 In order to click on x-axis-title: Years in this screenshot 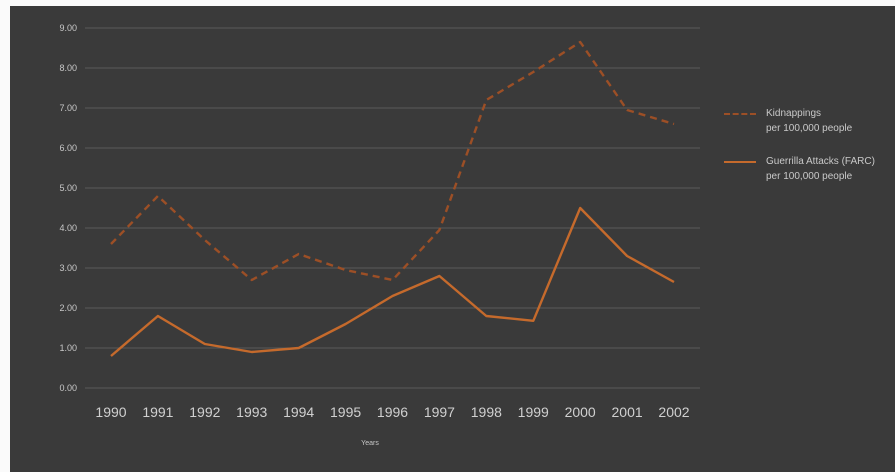, I will do `click(370, 443)`.